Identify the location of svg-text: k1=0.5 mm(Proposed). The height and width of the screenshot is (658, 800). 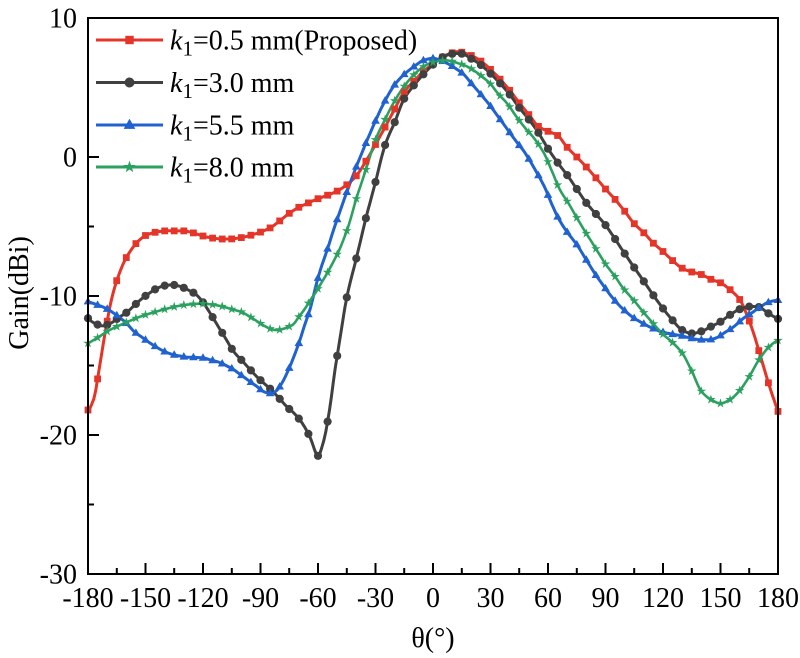
(293, 43).